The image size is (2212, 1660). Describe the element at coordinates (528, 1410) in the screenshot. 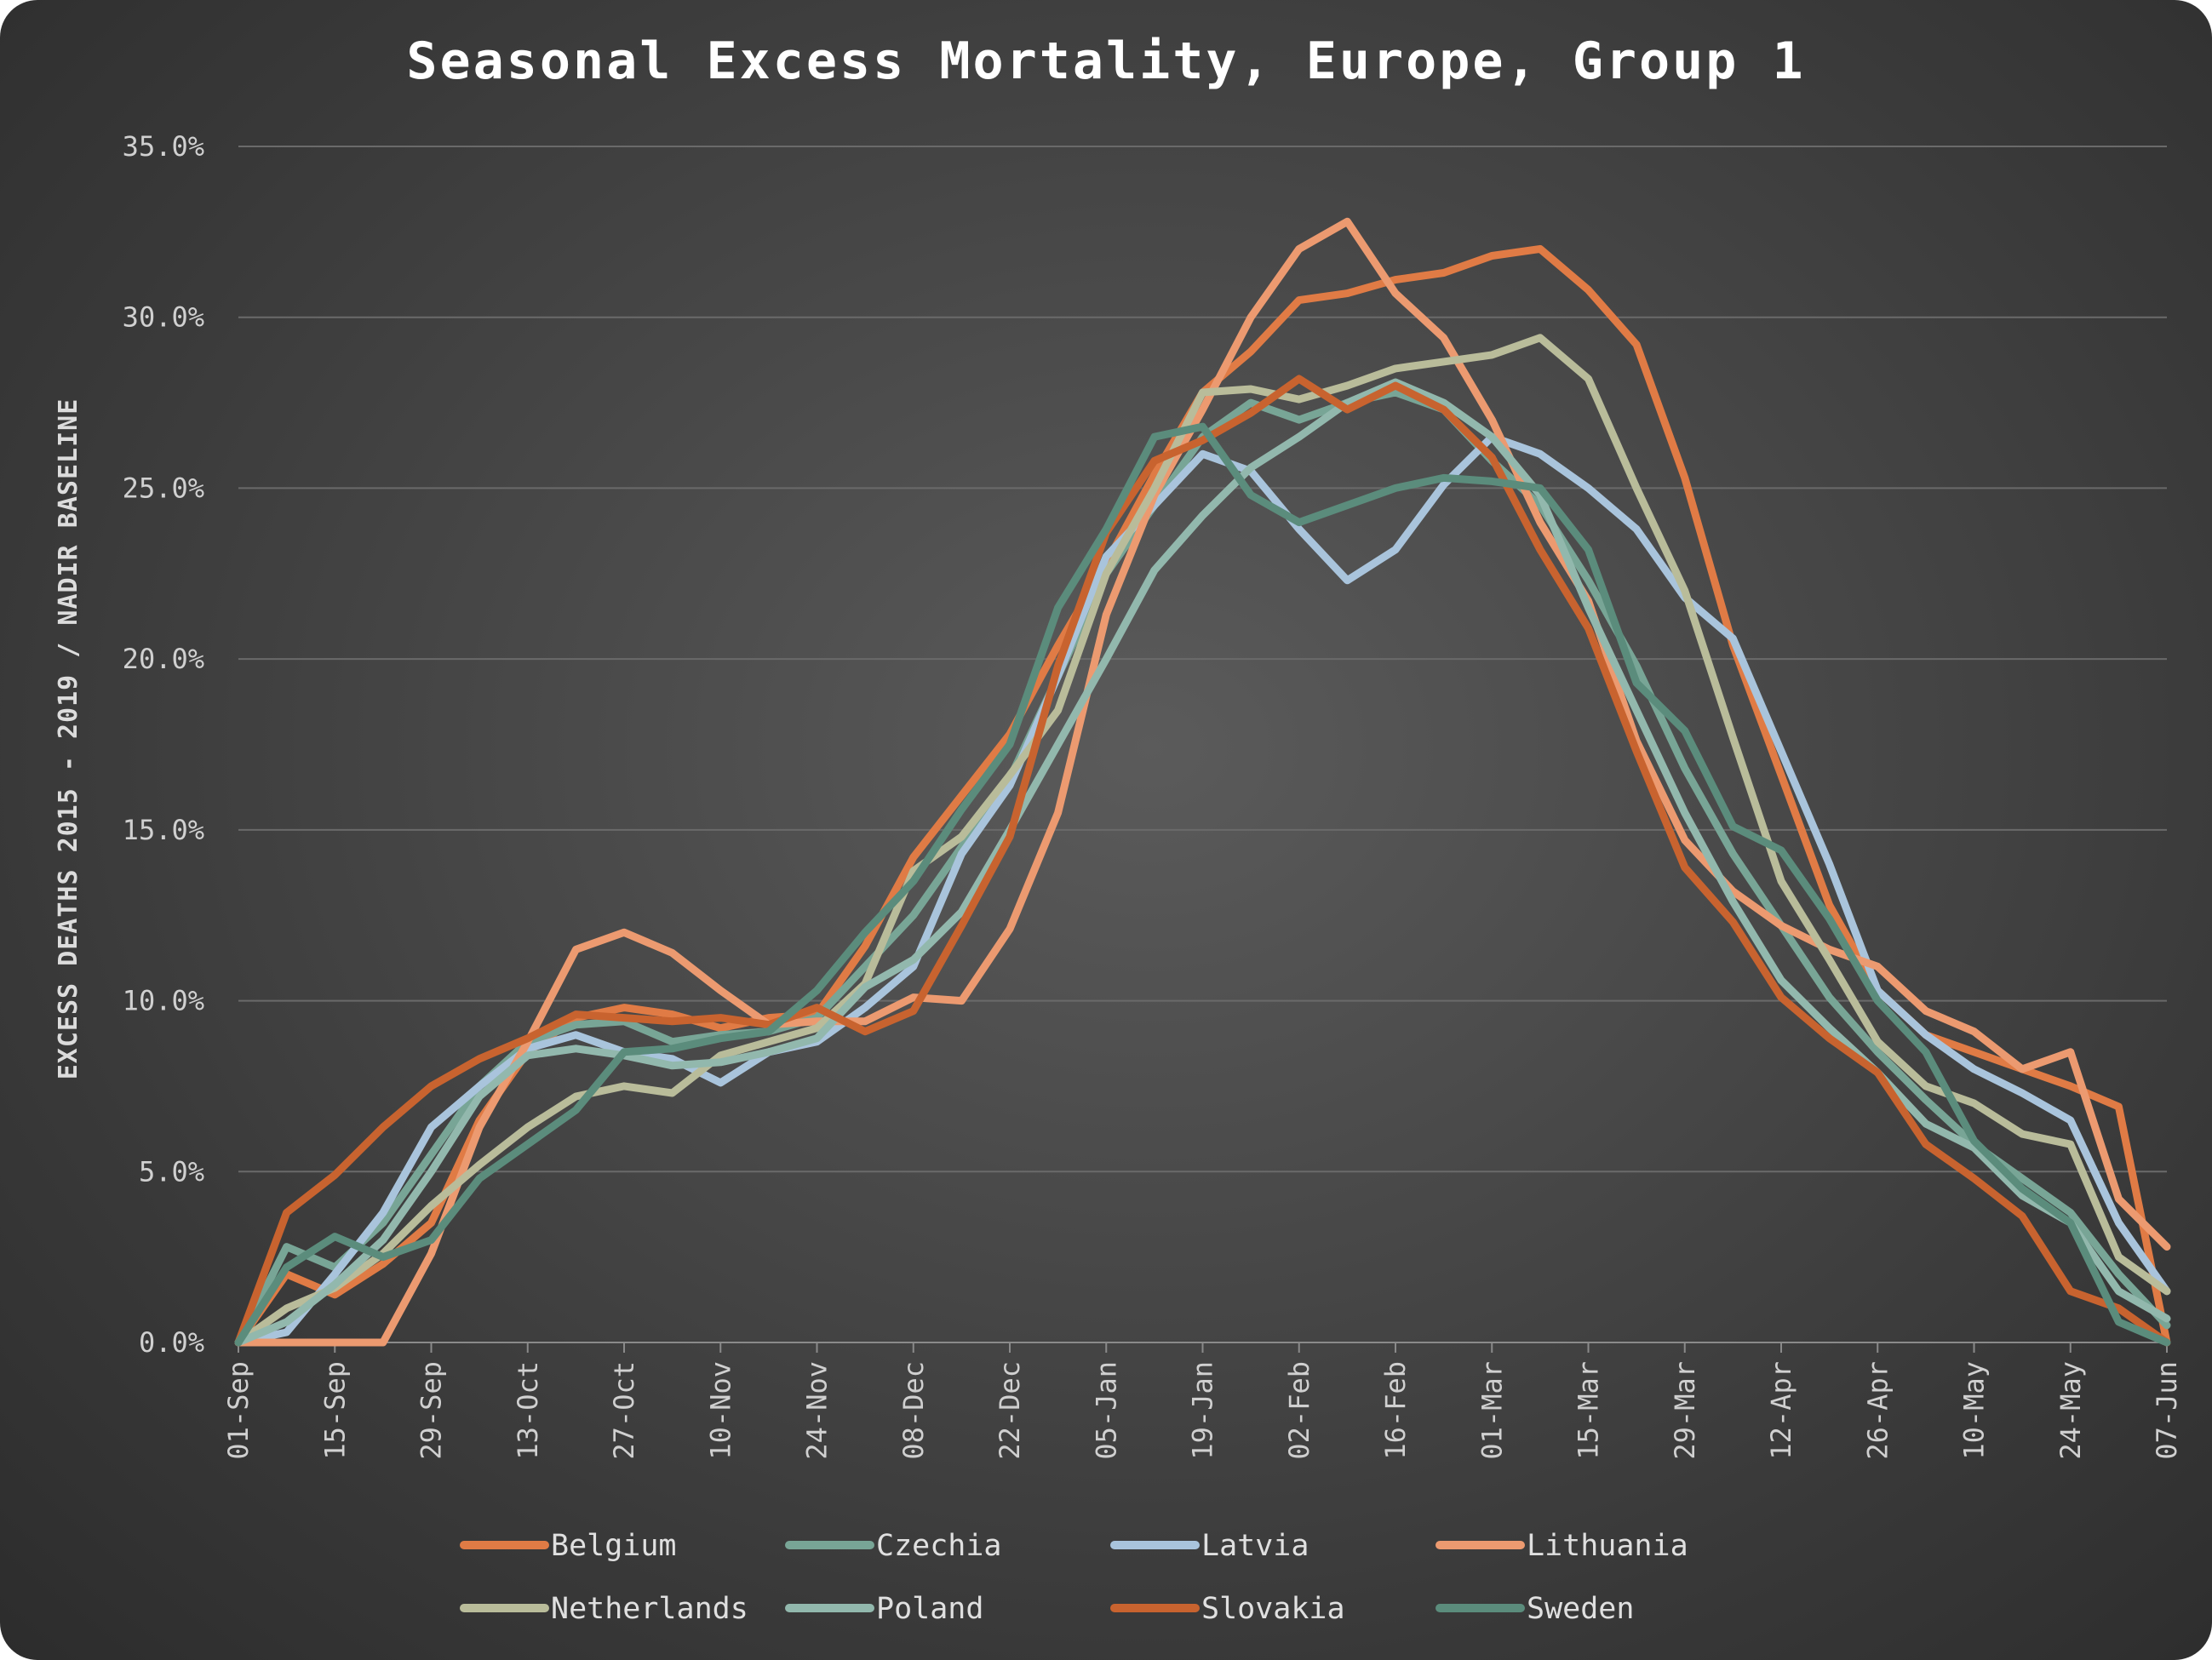

I see `x-tick-label: 13-Oct` at that location.